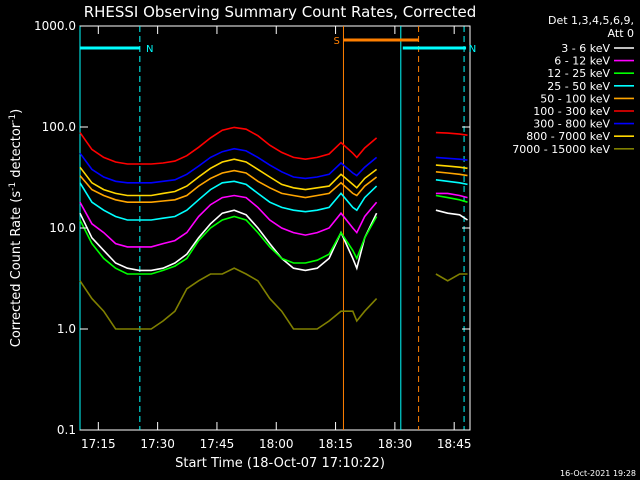  What do you see at coordinates (55, 26) in the screenshot?
I see `y-tick-label-4: 1000.0` at bounding box center [55, 26].